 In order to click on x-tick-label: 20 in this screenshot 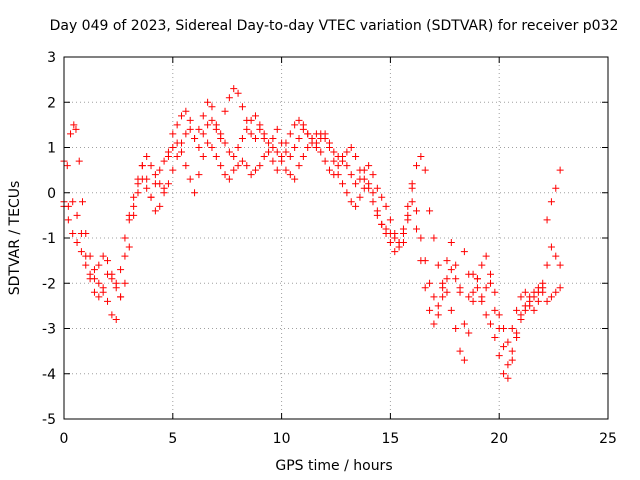, I will do `click(499, 439)`.